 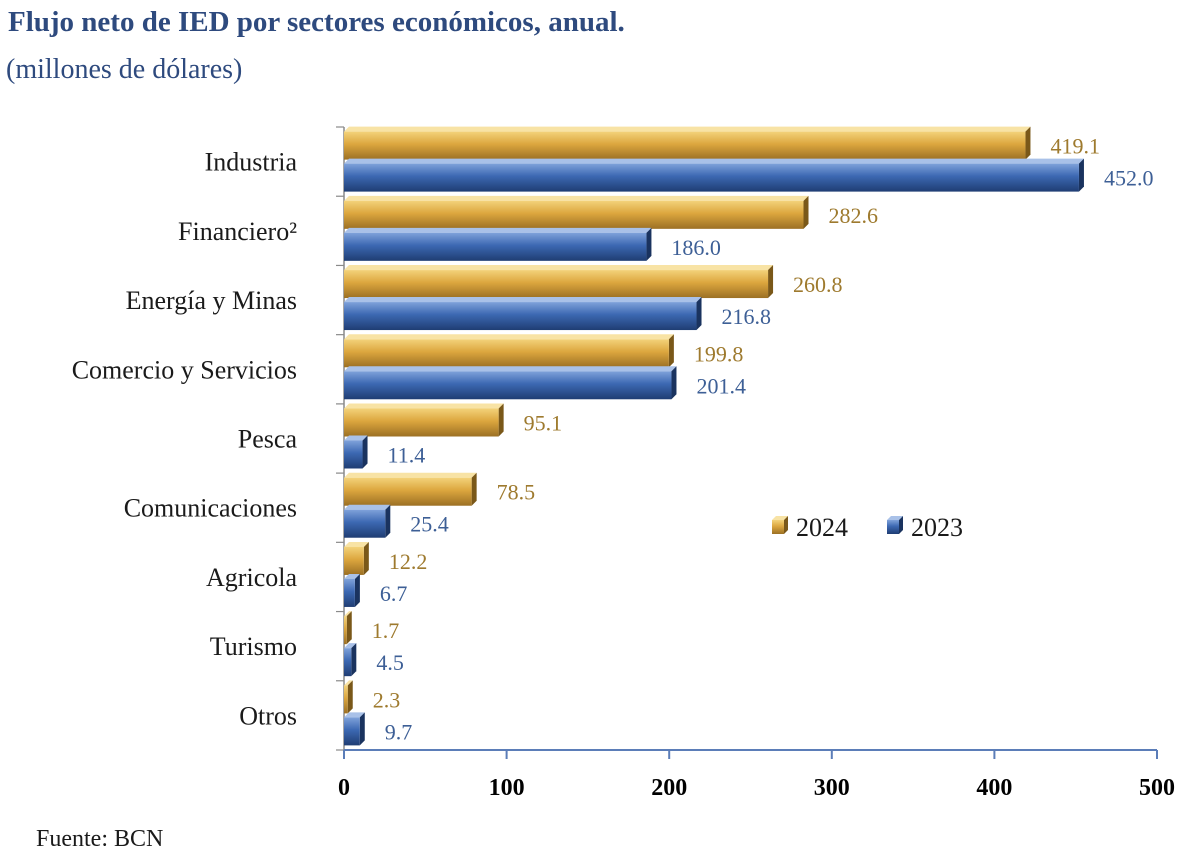 I want to click on data-label-2024: 78.5, so click(x=516, y=492).